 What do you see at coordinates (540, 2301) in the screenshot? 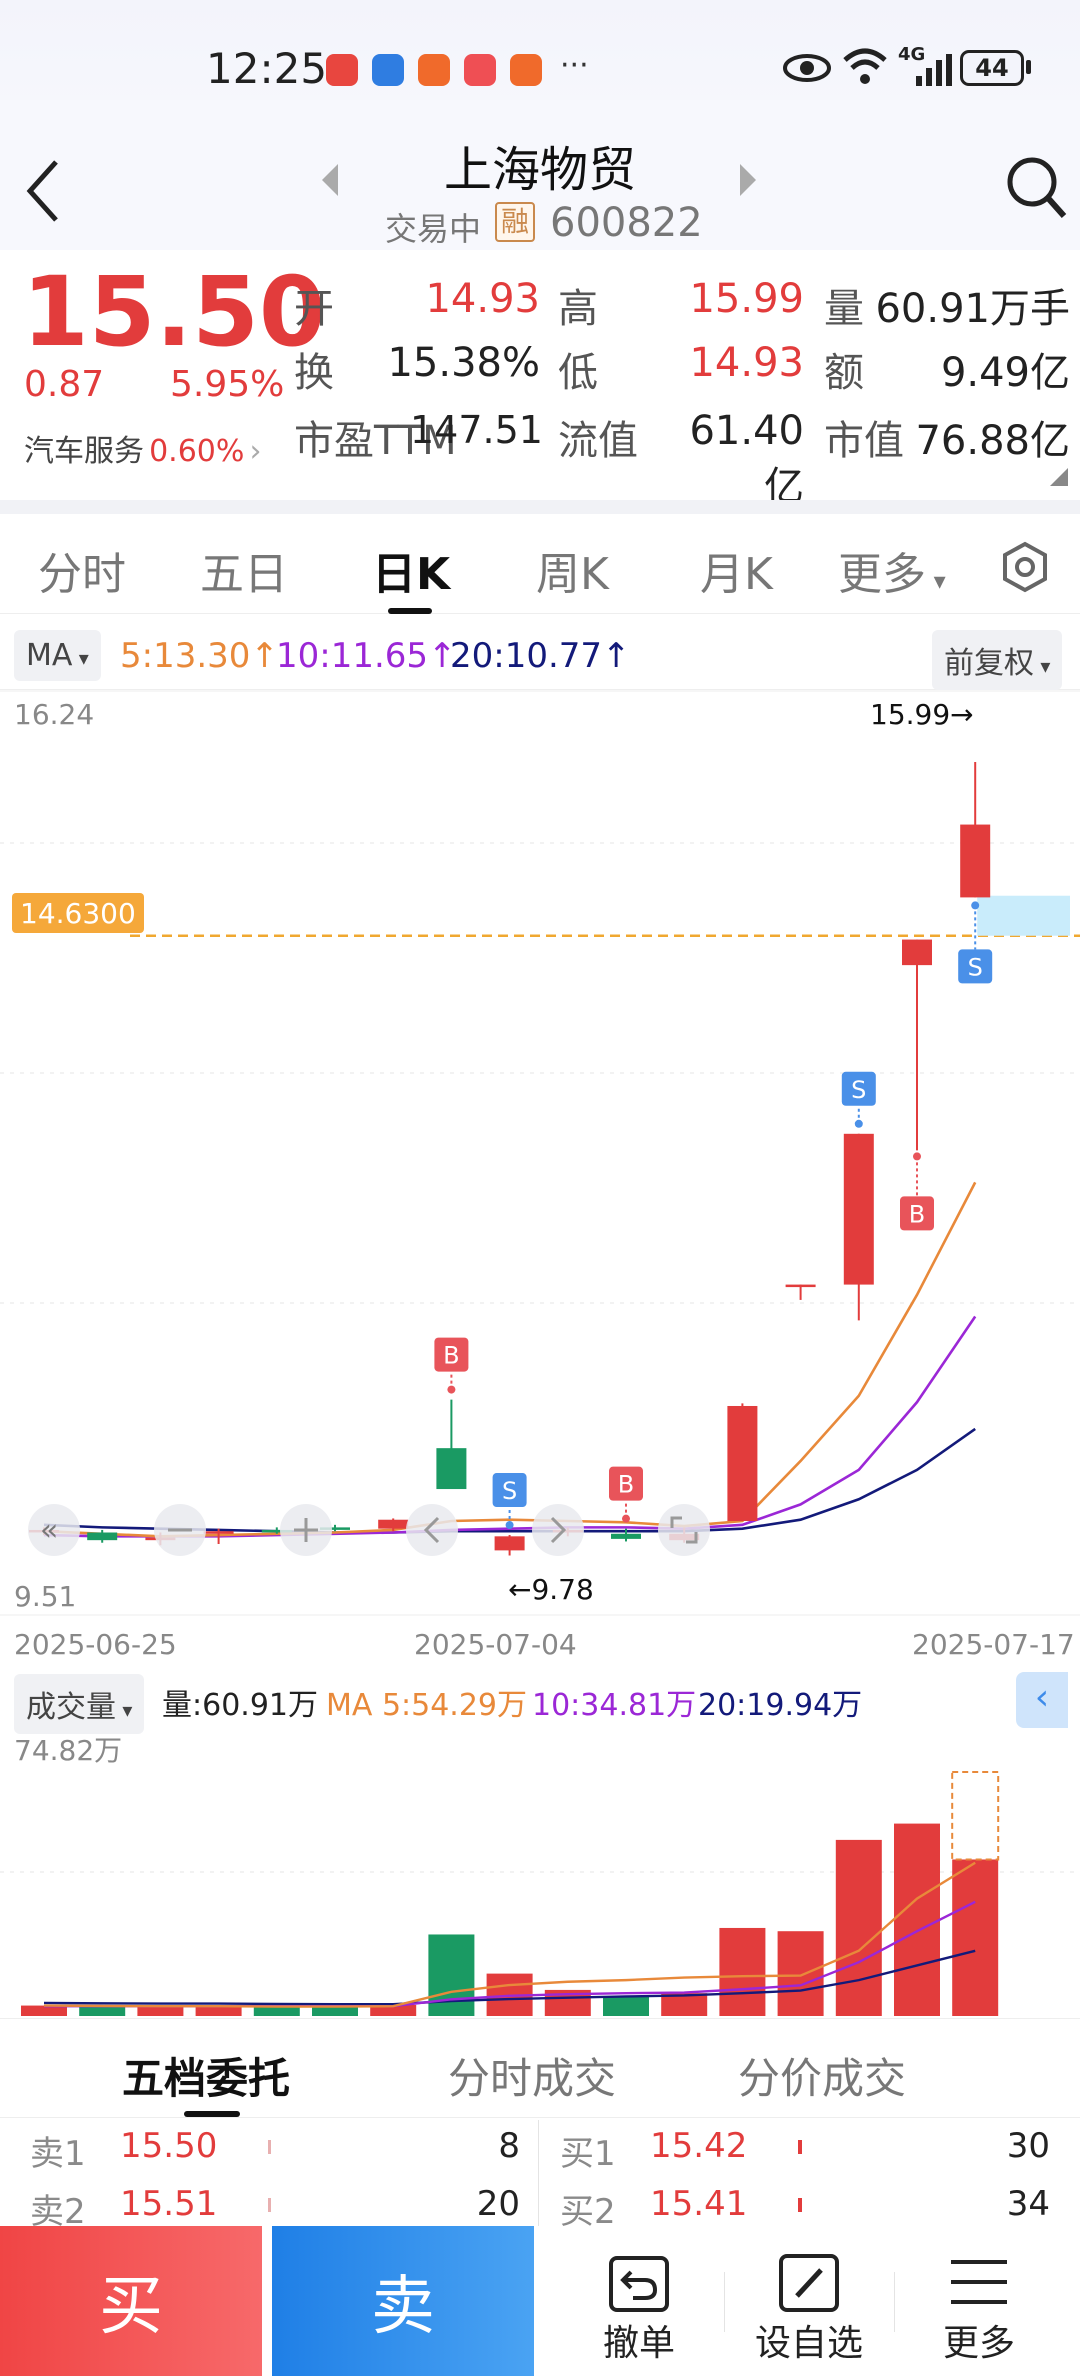
I see `bottom-action-bar: 买 卖 撤单 设自选 更多` at bounding box center [540, 2301].